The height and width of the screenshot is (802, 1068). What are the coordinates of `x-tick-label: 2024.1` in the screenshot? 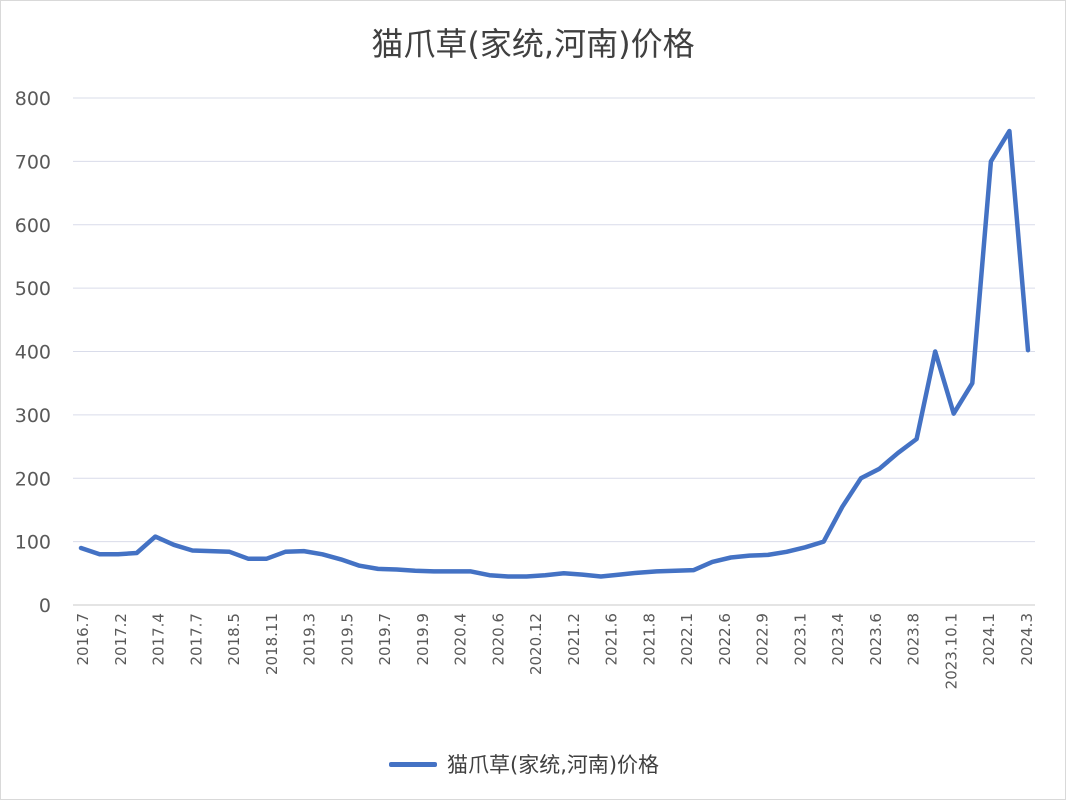 It's located at (989, 639).